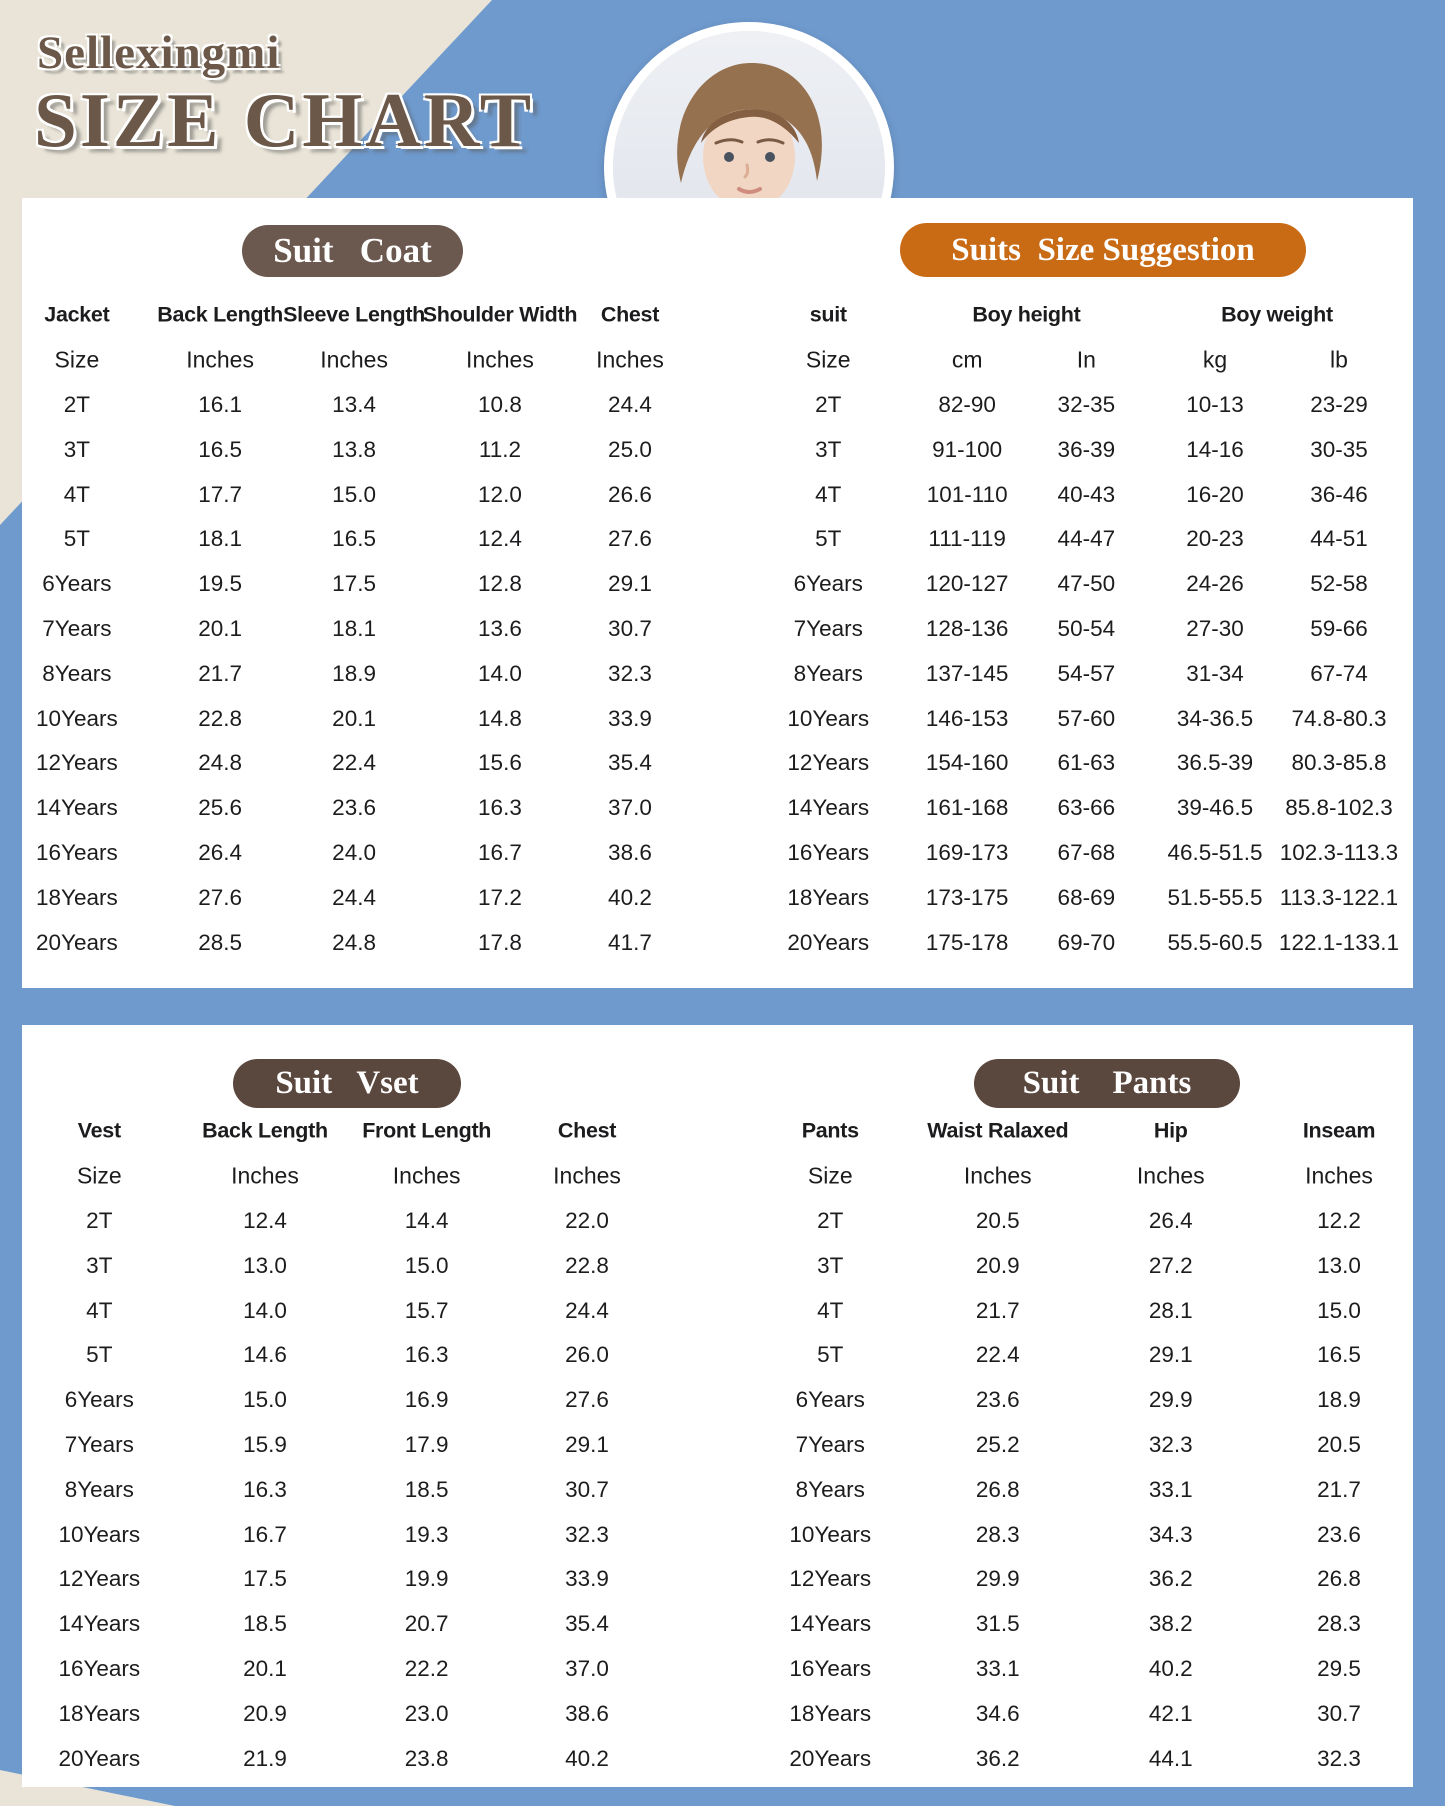 This screenshot has height=1806, width=1445. What do you see at coordinates (1277, 314) in the screenshot?
I see `table-cell: Boy weight` at bounding box center [1277, 314].